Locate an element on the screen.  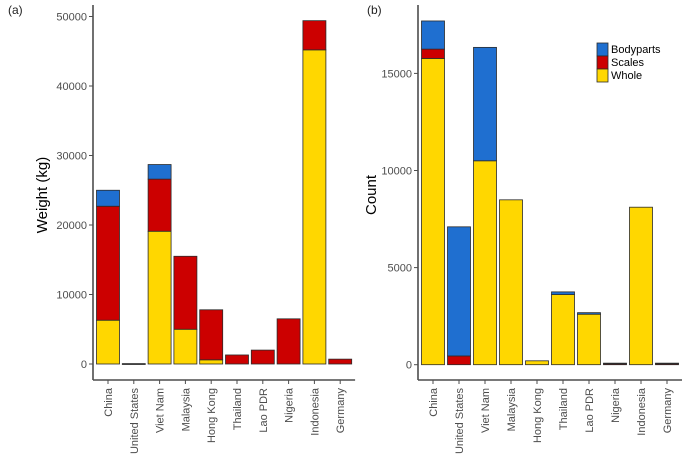
legend-label-bodyparts: Bodyparts is located at coordinates (636, 50).